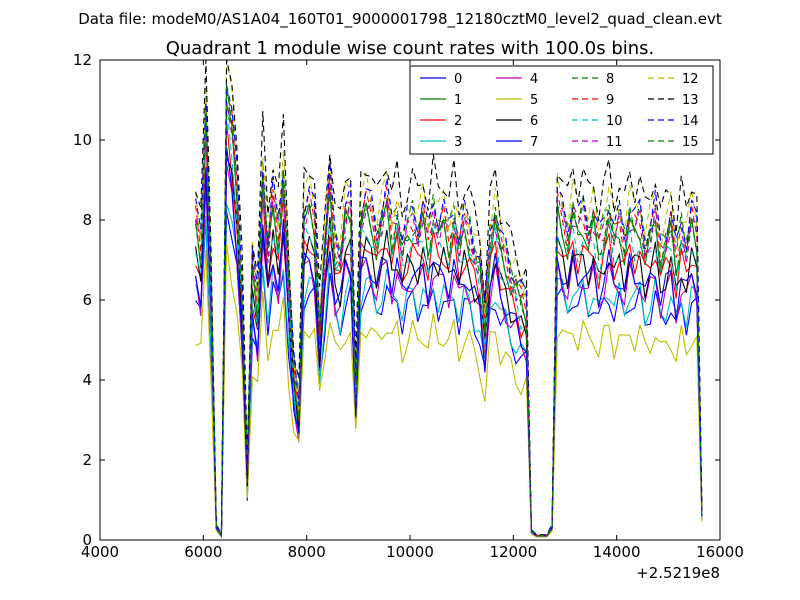 Image resolution: width=800 pixels, height=600 pixels. Describe the element at coordinates (534, 121) in the screenshot. I see `legend-label-6: 6` at that location.